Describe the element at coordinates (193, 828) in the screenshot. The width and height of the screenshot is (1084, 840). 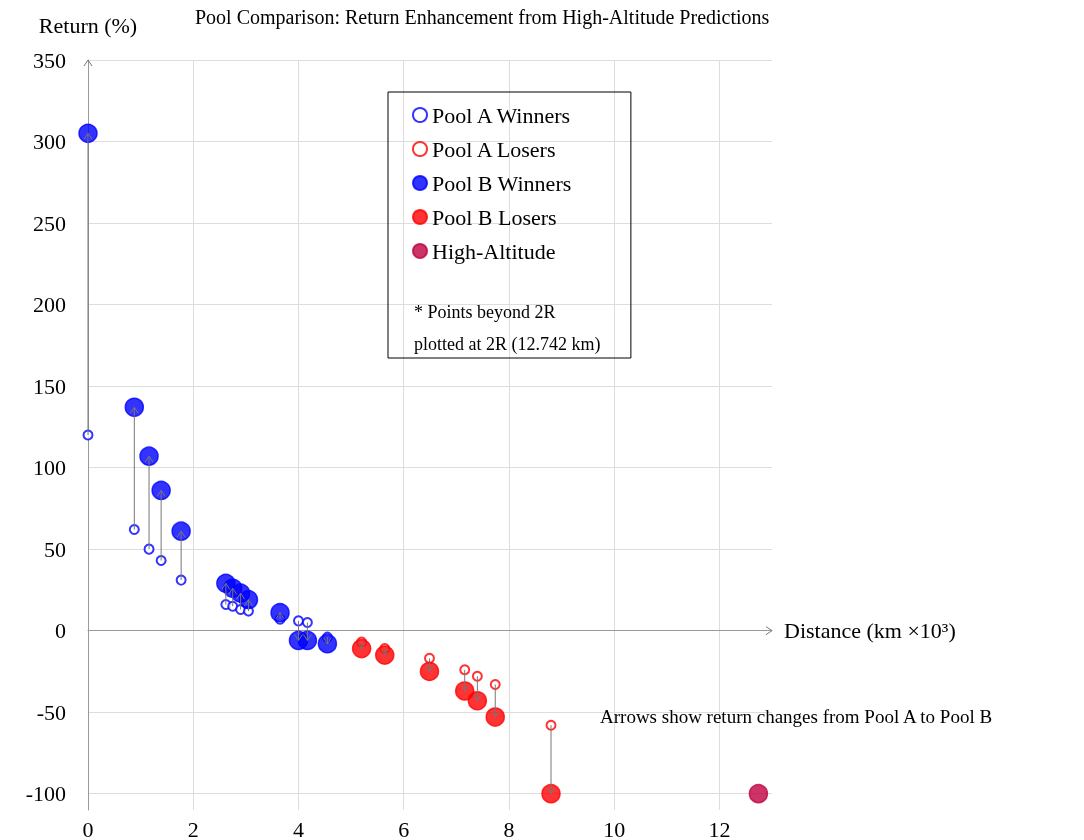
I see `x-tick-label: 2` at that location.